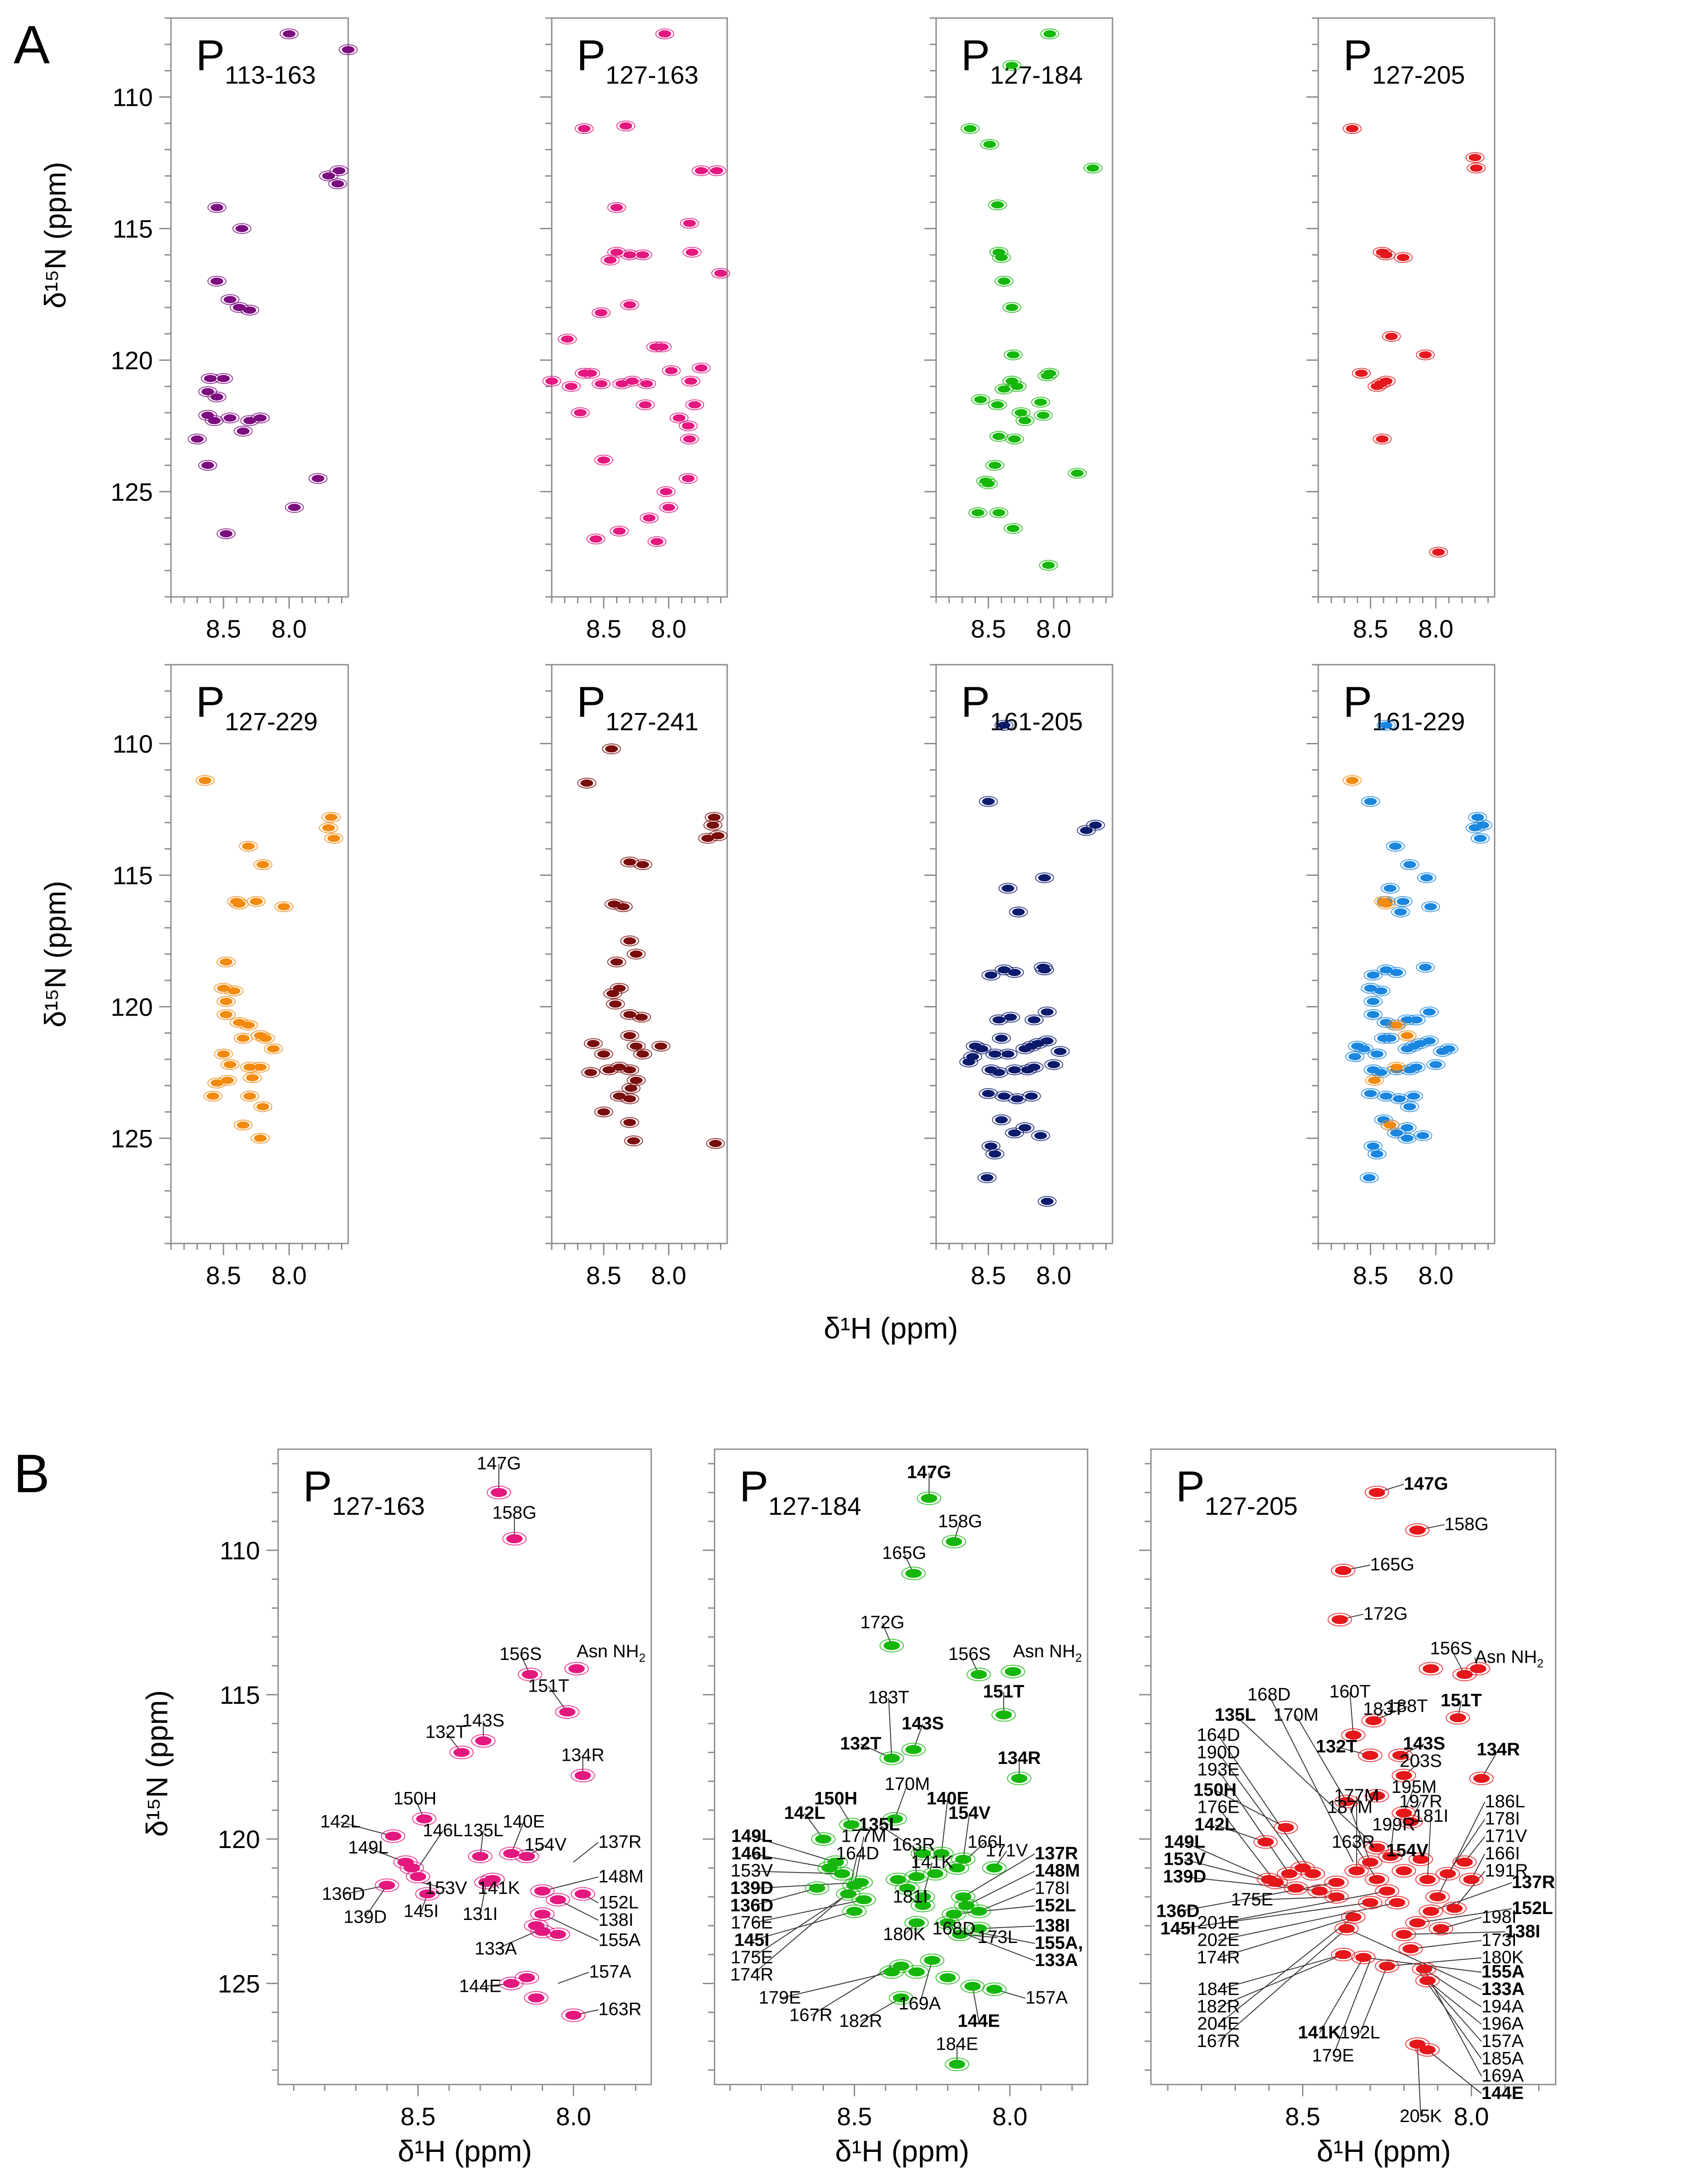 This screenshot has width=1685, height=2184. What do you see at coordinates (1057, 1871) in the screenshot?
I see `peak-label: 148M` at bounding box center [1057, 1871].